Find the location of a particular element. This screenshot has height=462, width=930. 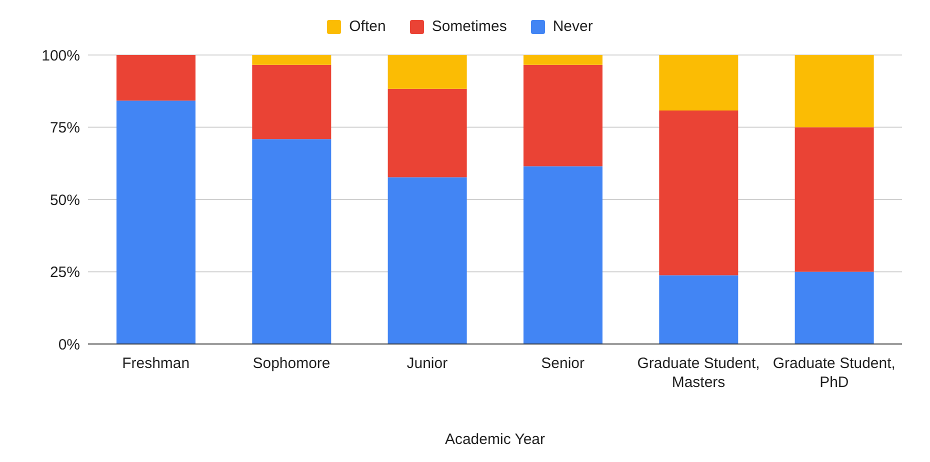

legend-label: Sometimes is located at coordinates (468, 26).